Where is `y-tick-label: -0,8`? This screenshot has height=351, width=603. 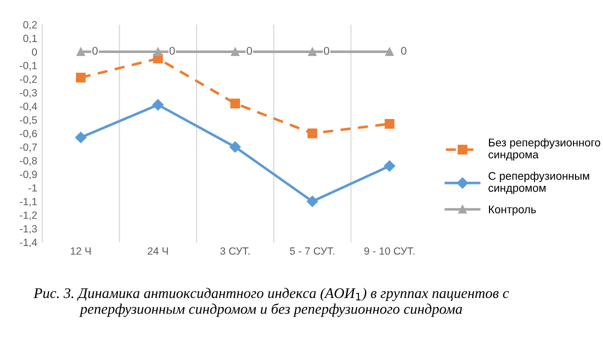 y-tick-label: -0,8 is located at coordinates (28, 161).